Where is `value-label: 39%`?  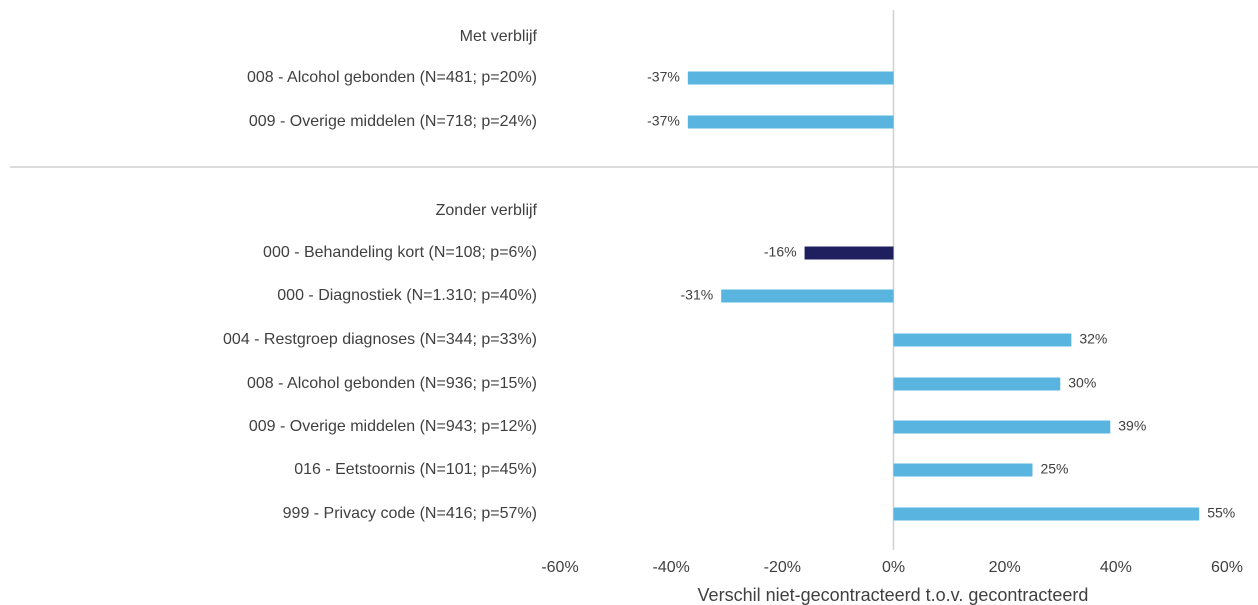
value-label: 39% is located at coordinates (1132, 426).